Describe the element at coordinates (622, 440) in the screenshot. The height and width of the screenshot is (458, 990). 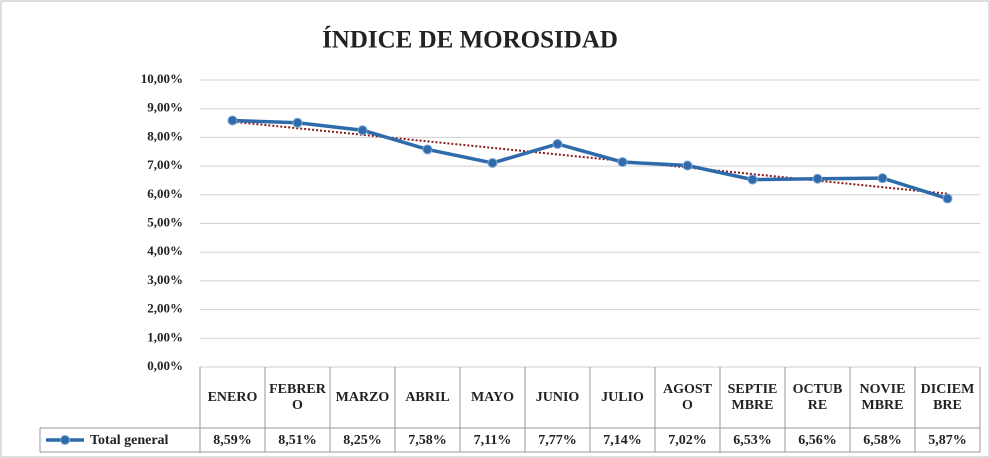
I see `data-table-value: 7,14%` at that location.